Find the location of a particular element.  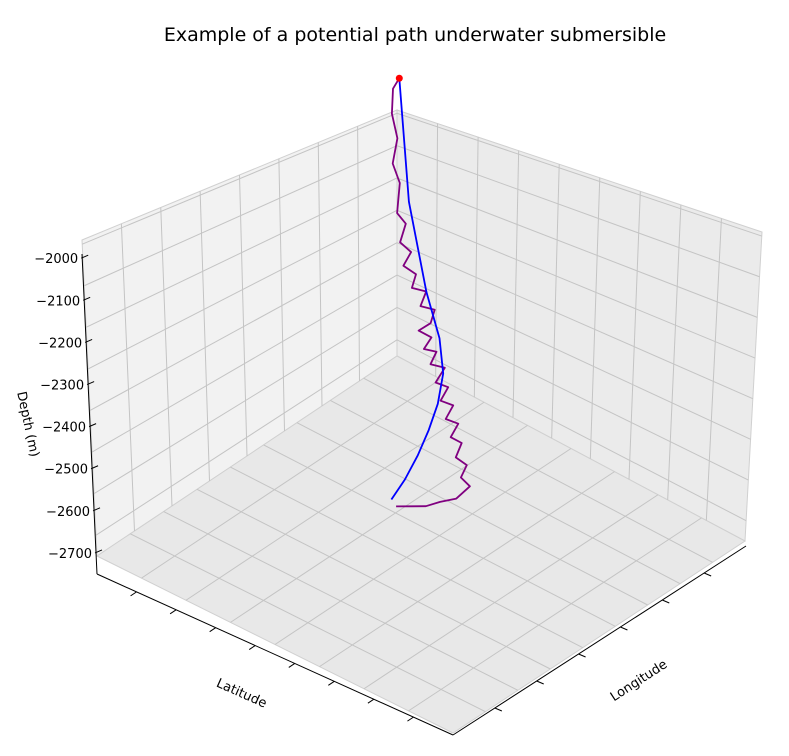

z-tick-label: −2700 is located at coordinates (70, 554).